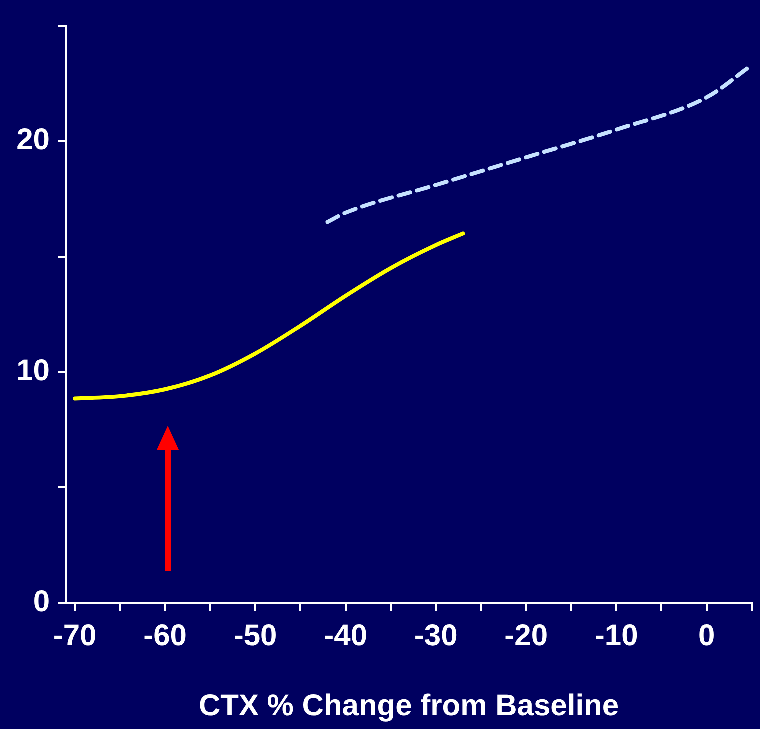 This screenshot has width=760, height=729. Describe the element at coordinates (616, 635) in the screenshot. I see `x-tick-label: -10` at that location.